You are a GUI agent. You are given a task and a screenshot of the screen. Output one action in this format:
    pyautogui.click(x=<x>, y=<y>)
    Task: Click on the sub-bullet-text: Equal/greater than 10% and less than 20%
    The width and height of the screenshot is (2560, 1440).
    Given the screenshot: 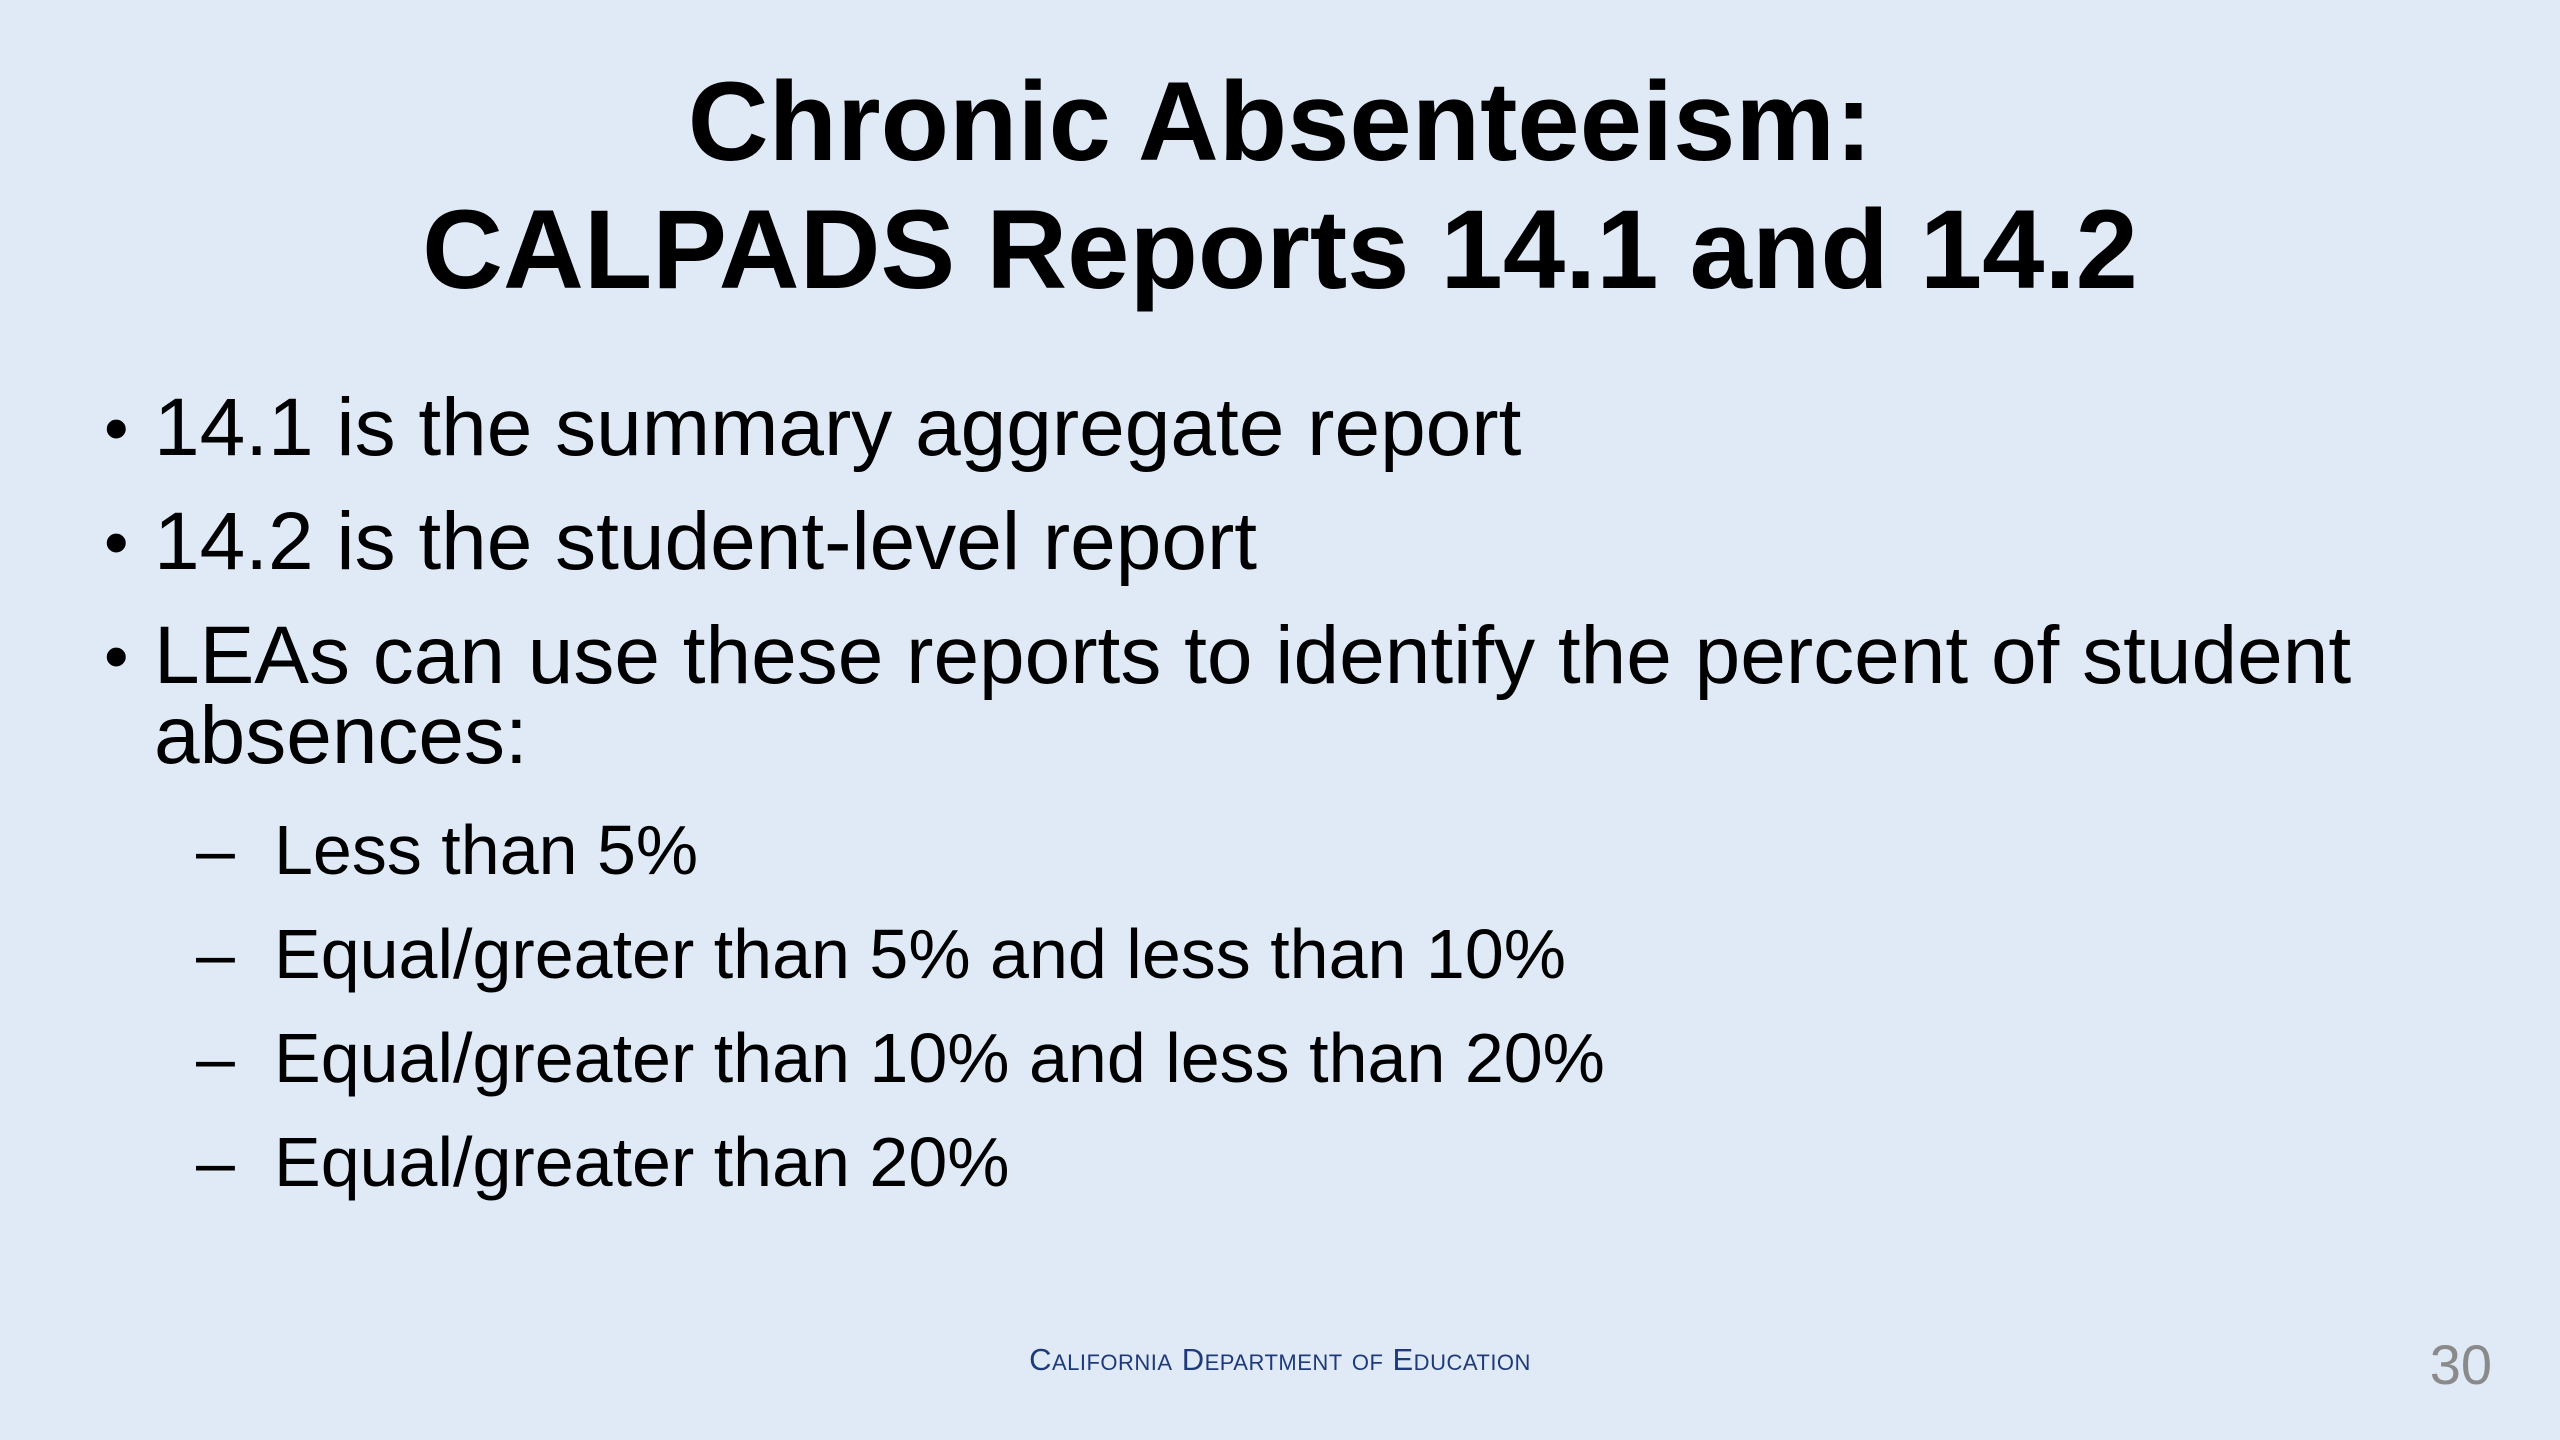 What is the action you would take?
    pyautogui.click(x=939, y=1058)
    